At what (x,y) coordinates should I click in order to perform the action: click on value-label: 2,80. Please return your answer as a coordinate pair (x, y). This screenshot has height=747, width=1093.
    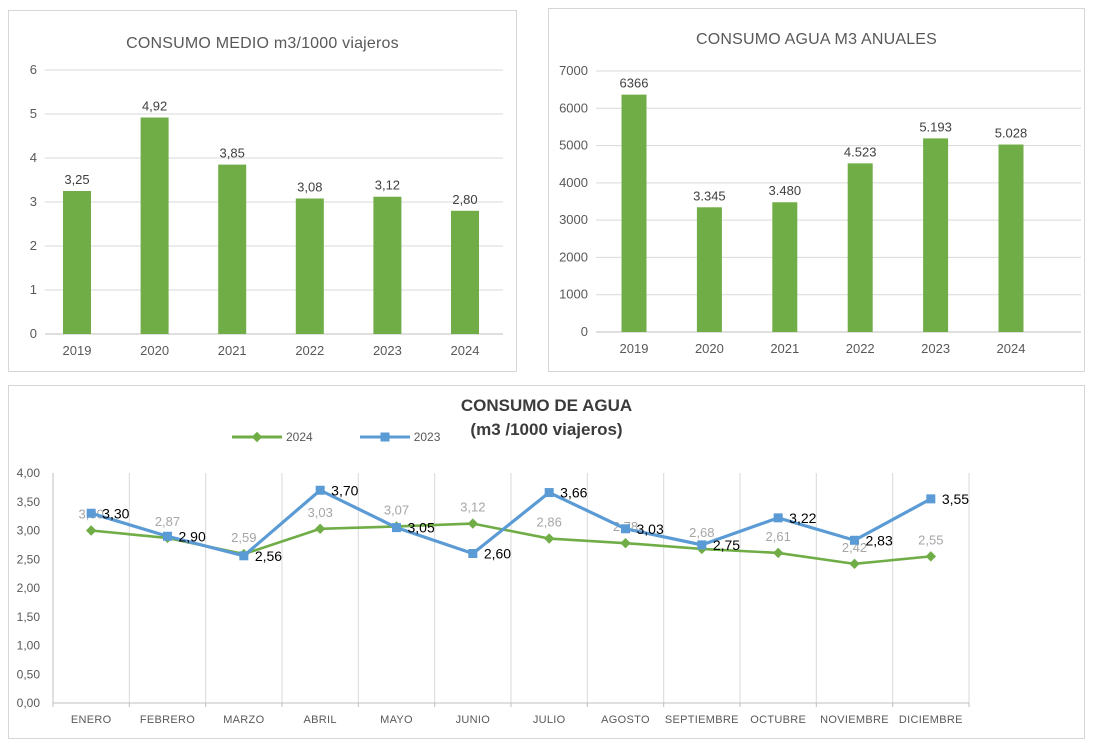
    Looking at the image, I should click on (464, 199).